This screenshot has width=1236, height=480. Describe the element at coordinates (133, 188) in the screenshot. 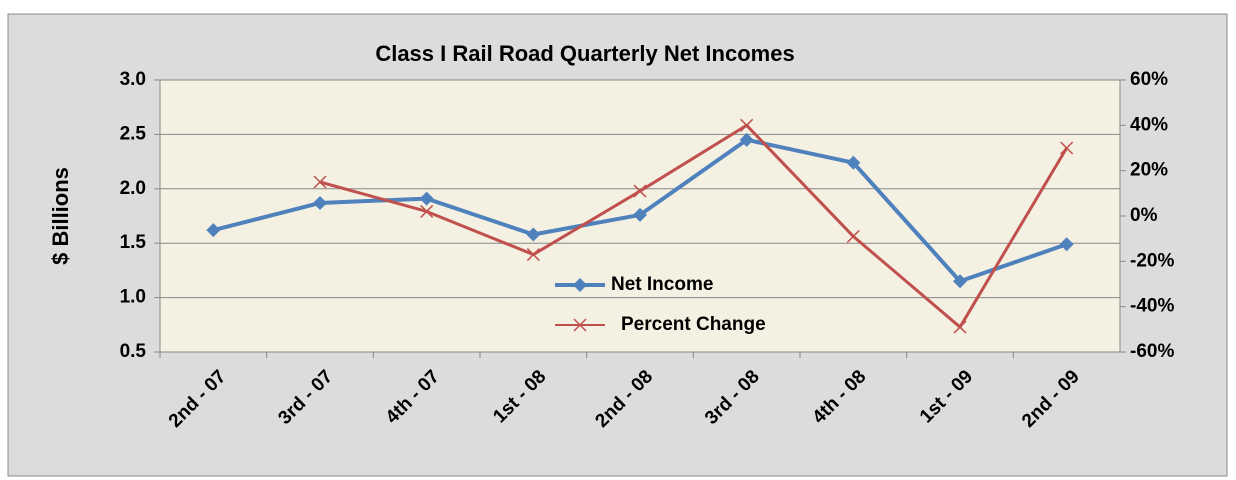

I see `y-tick-label: 2.0` at that location.